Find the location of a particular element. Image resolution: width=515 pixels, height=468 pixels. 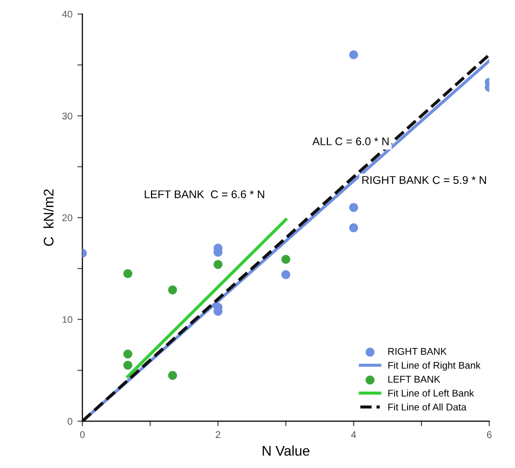

y-tick-label: 30 is located at coordinates (67, 116).